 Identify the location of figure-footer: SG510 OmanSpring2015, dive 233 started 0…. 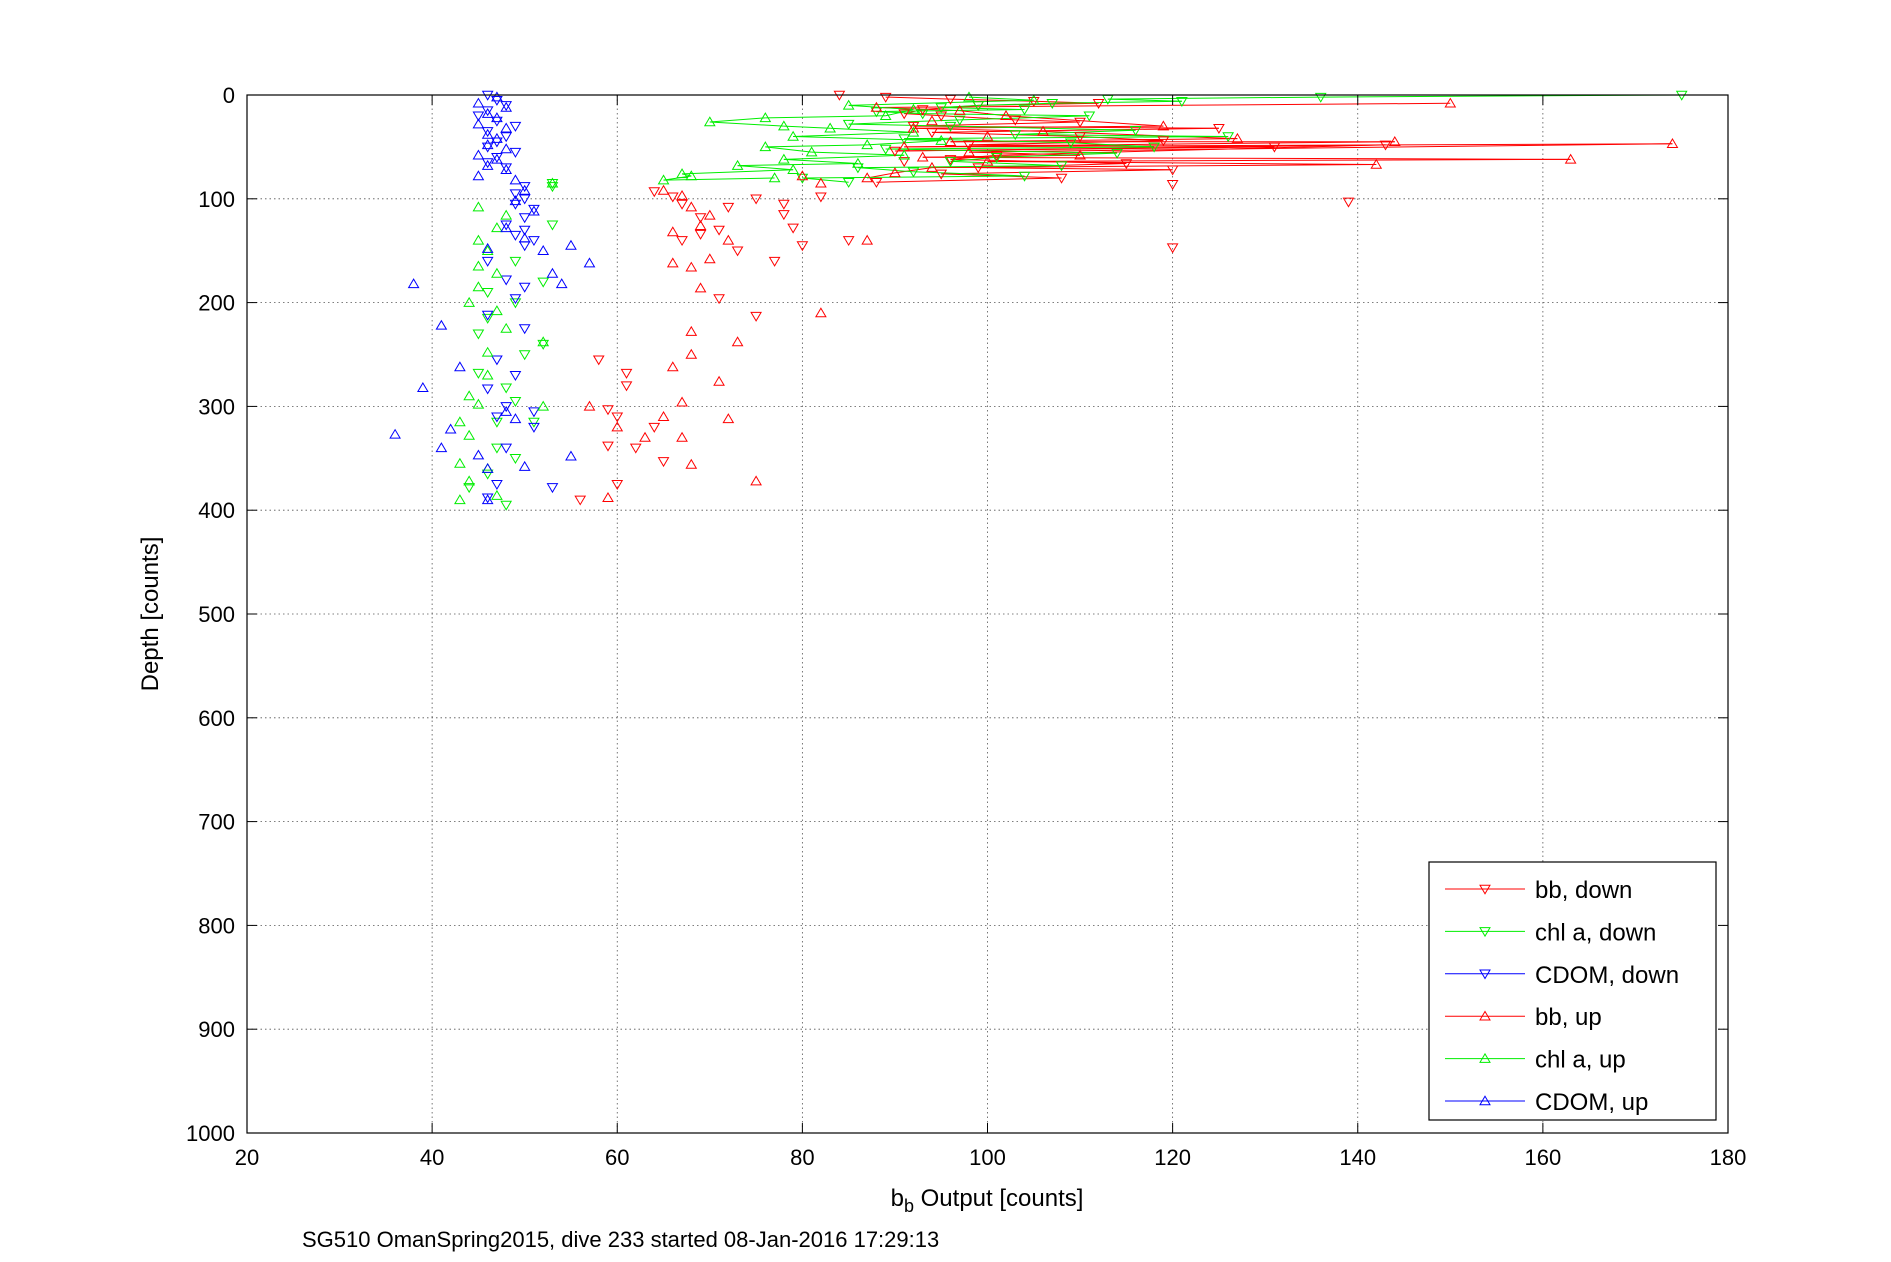
(620, 1239).